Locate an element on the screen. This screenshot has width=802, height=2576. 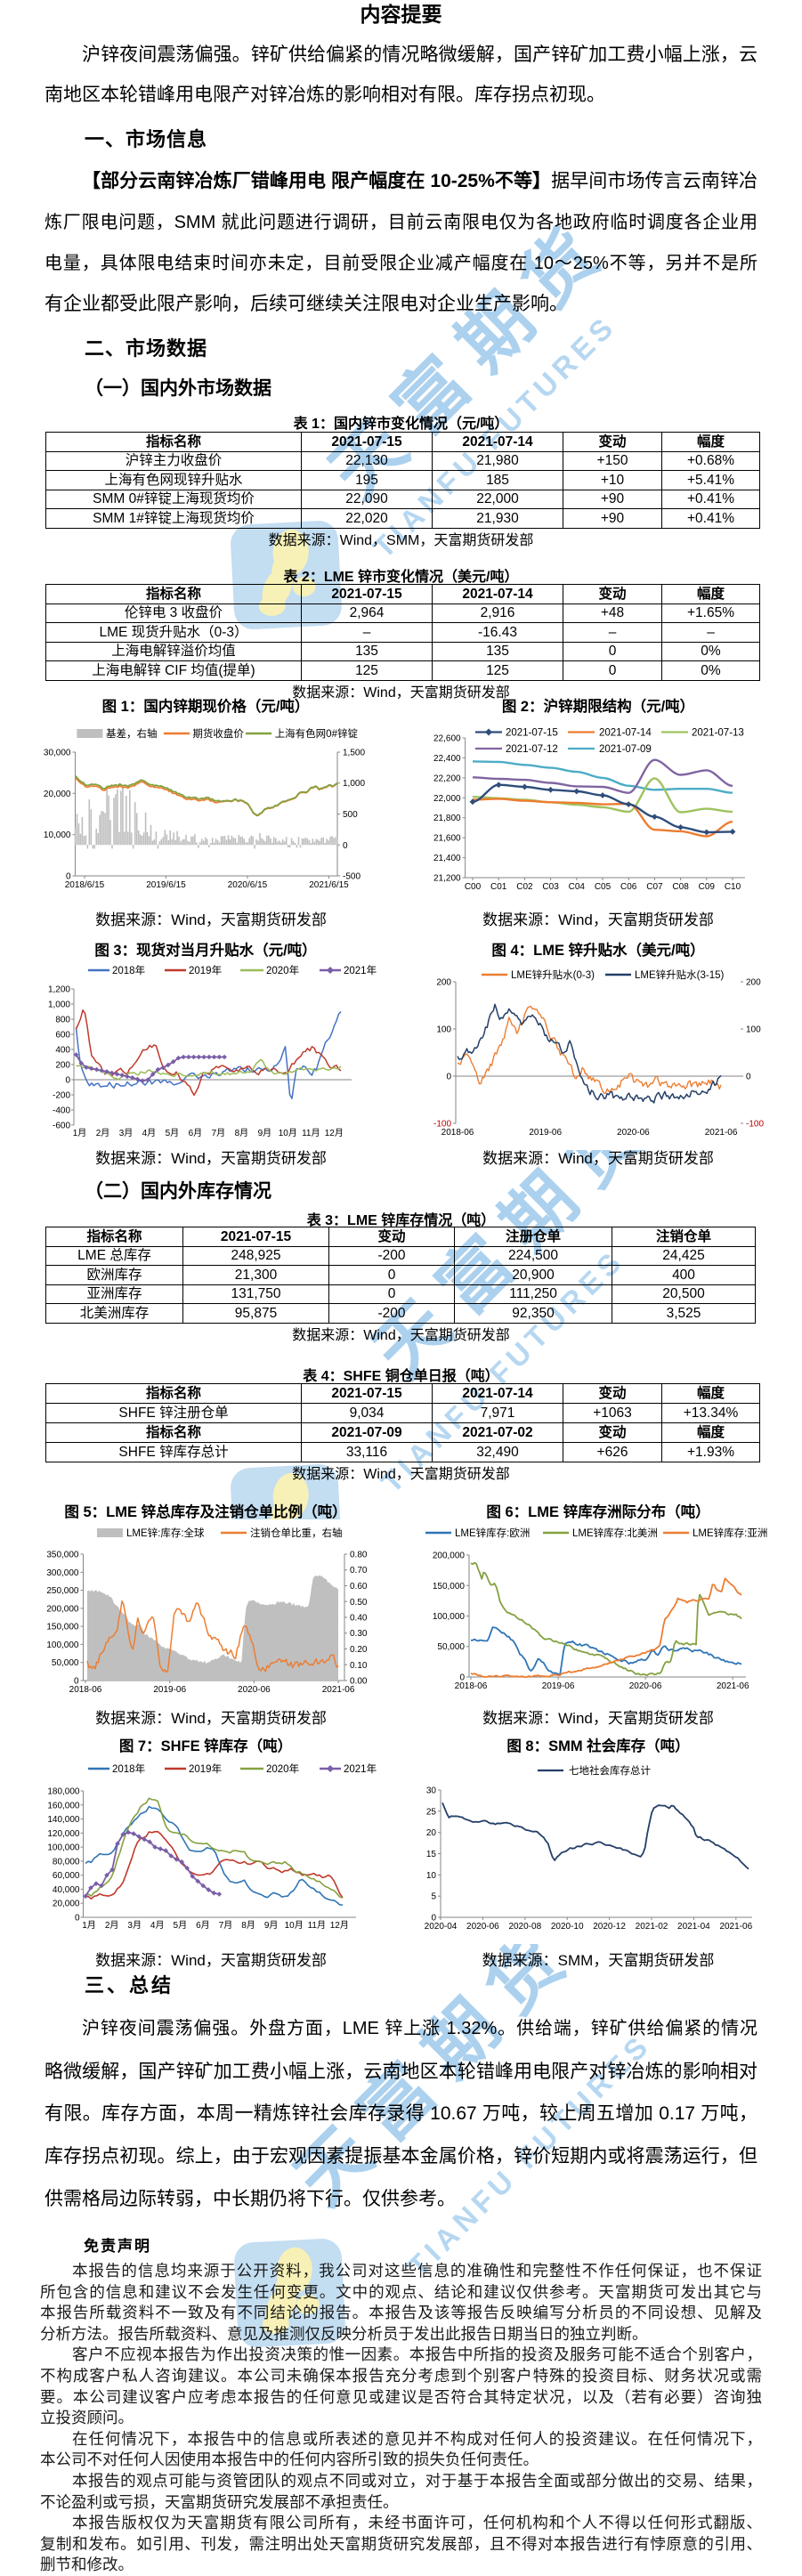
svg-text: 140,000 is located at coordinates (63, 1820).